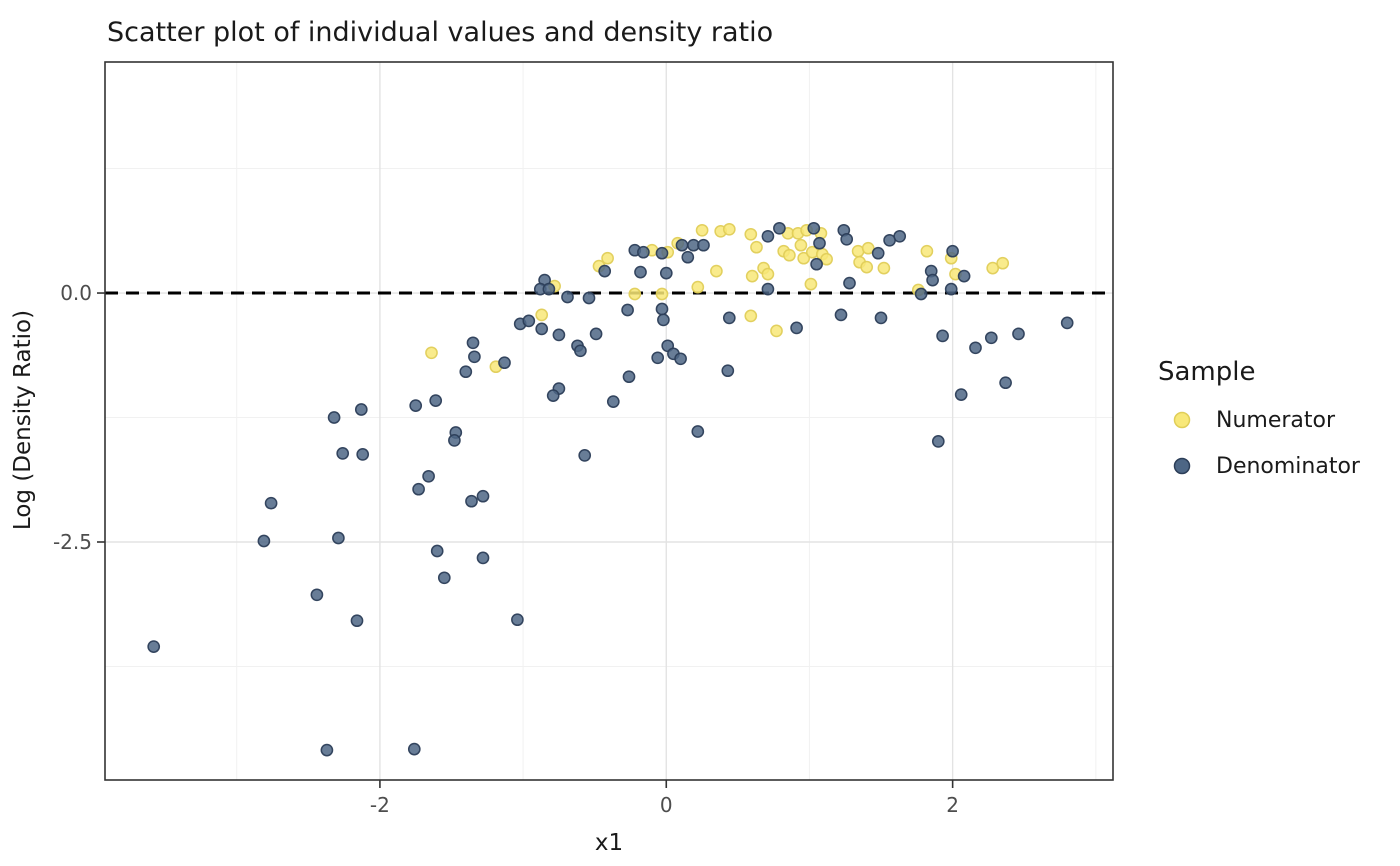 The width and height of the screenshot is (1400, 866). Describe the element at coordinates (72, 542) in the screenshot. I see `y-tick-label: -2.5` at that location.